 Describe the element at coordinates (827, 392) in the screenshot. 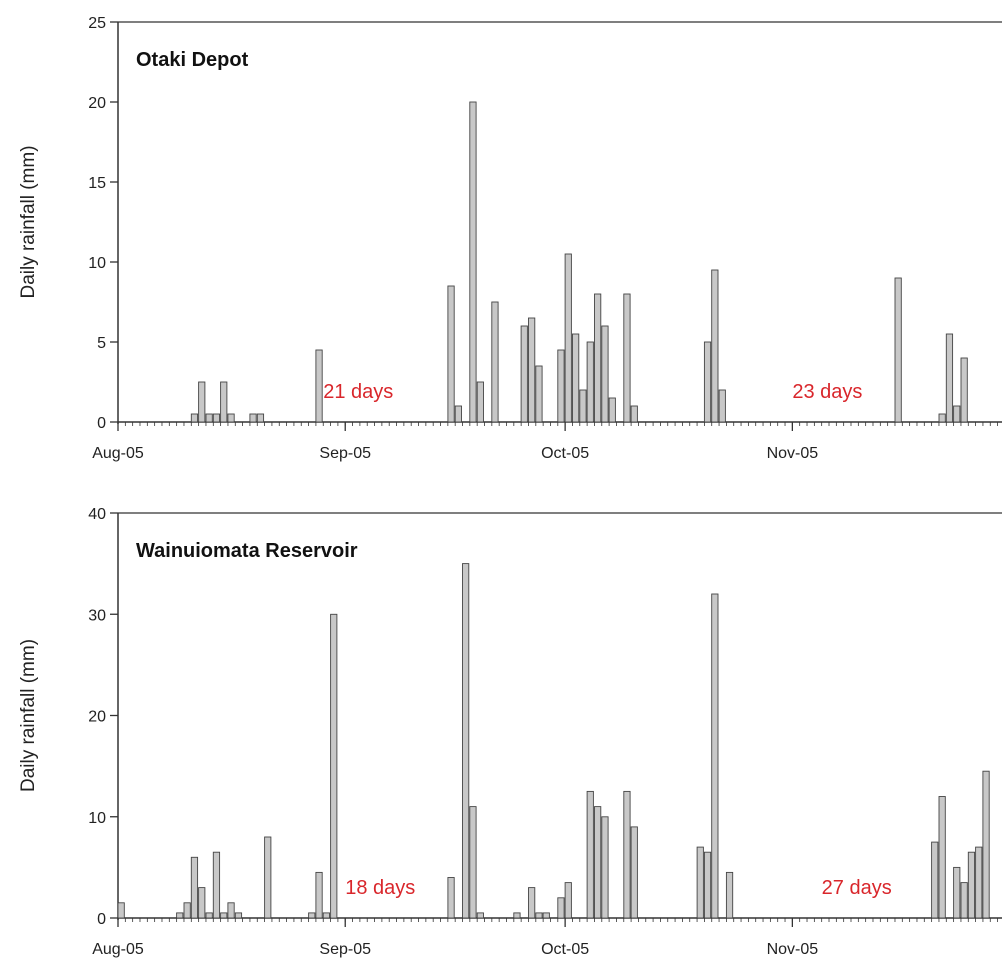

I see `dry-spell-annotation: 23 days` at that location.